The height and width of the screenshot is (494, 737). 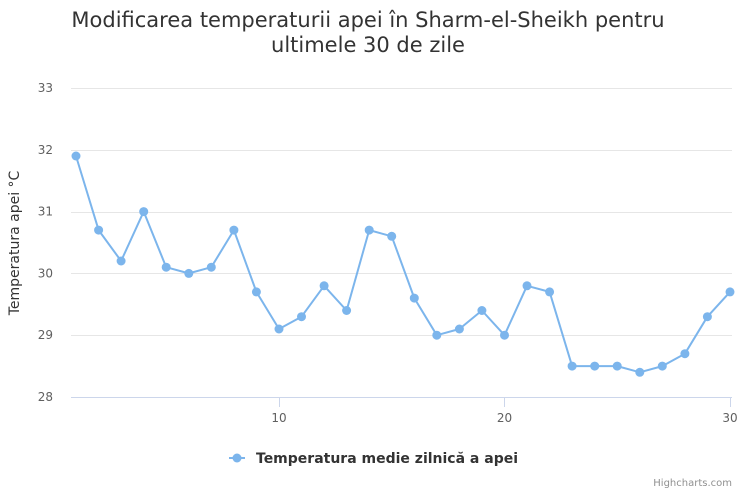 I want to click on x-tick-label: 10, so click(x=278, y=418).